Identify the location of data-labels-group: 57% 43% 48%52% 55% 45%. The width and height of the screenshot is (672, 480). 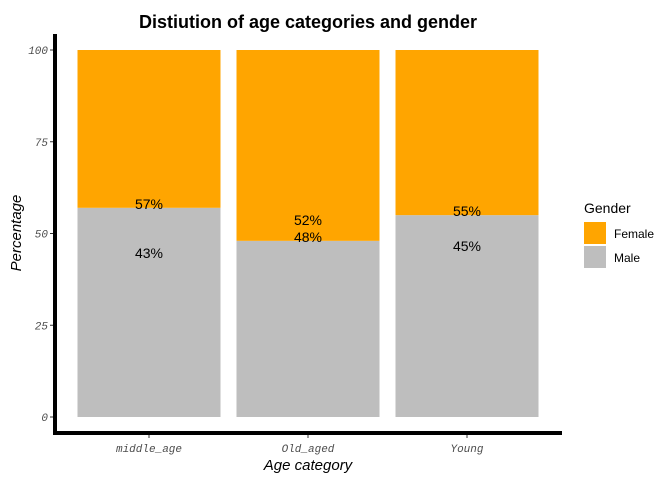
(308, 228).